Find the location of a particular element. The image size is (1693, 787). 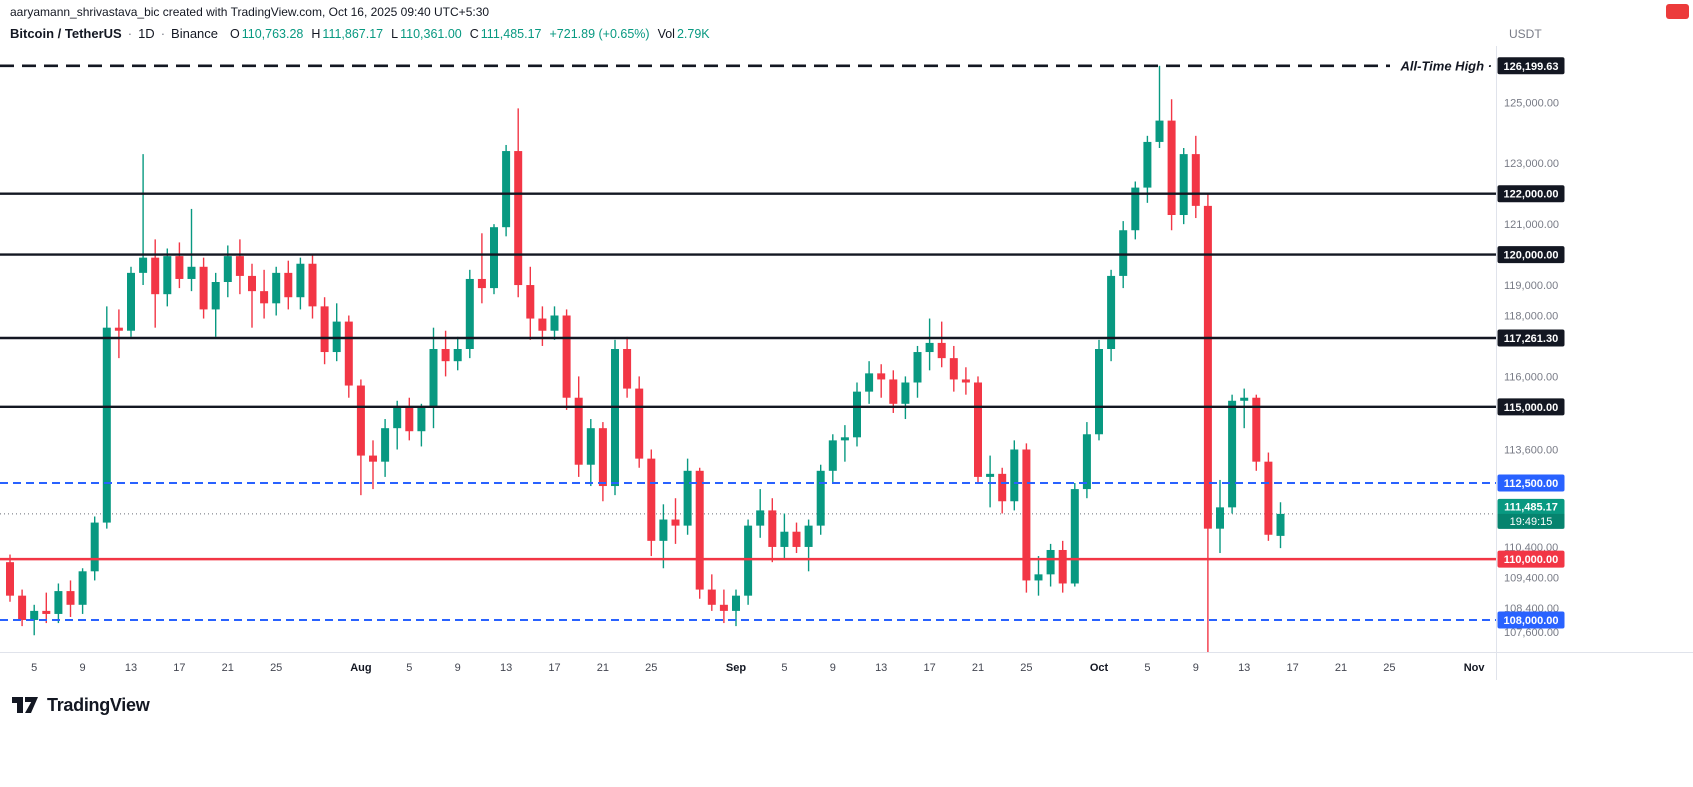

price-level-badge-text: 110,000.00 is located at coordinates (1531, 560).